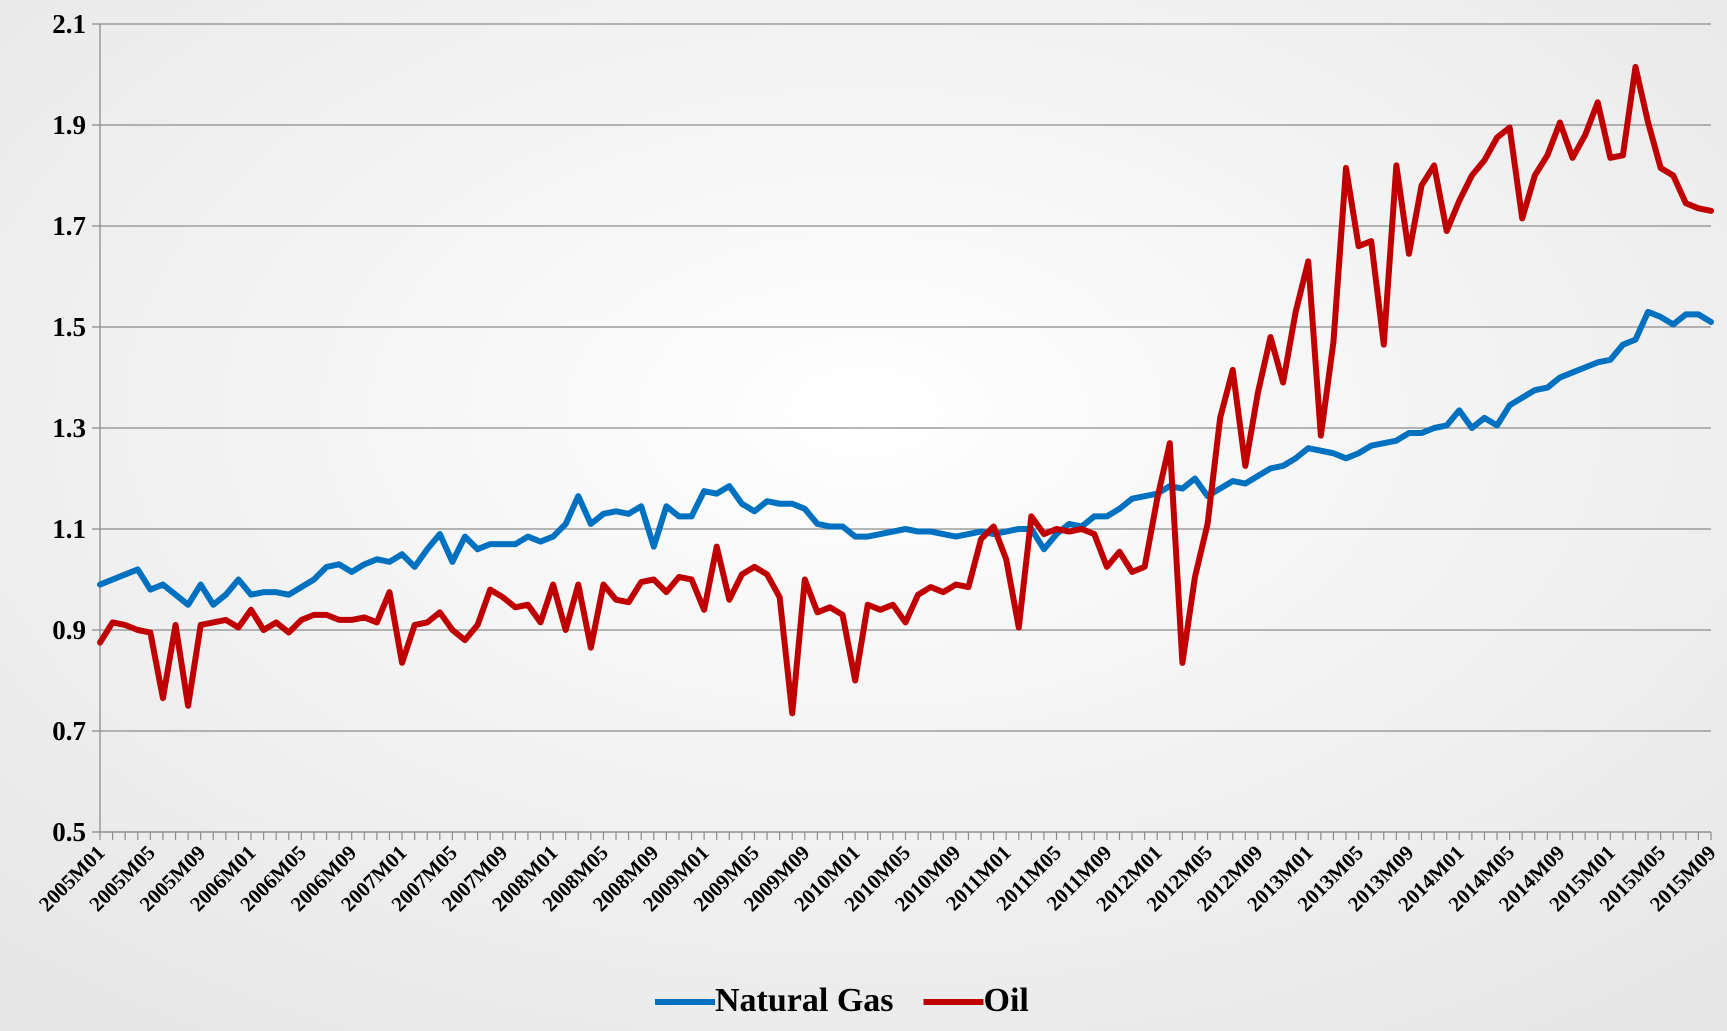 Image resolution: width=1727 pixels, height=1031 pixels. What do you see at coordinates (69, 529) in the screenshot?
I see `y-tick-label: 1.1` at bounding box center [69, 529].